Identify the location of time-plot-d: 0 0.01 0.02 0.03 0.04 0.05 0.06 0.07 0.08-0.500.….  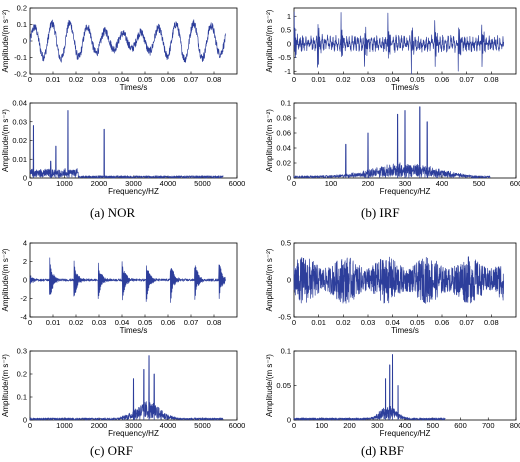
(391, 287).